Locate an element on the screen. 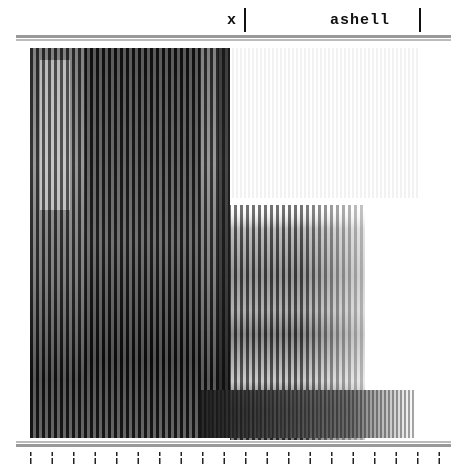 This screenshot has width=451, height=464. segment-label: x is located at coordinates (232, 20).